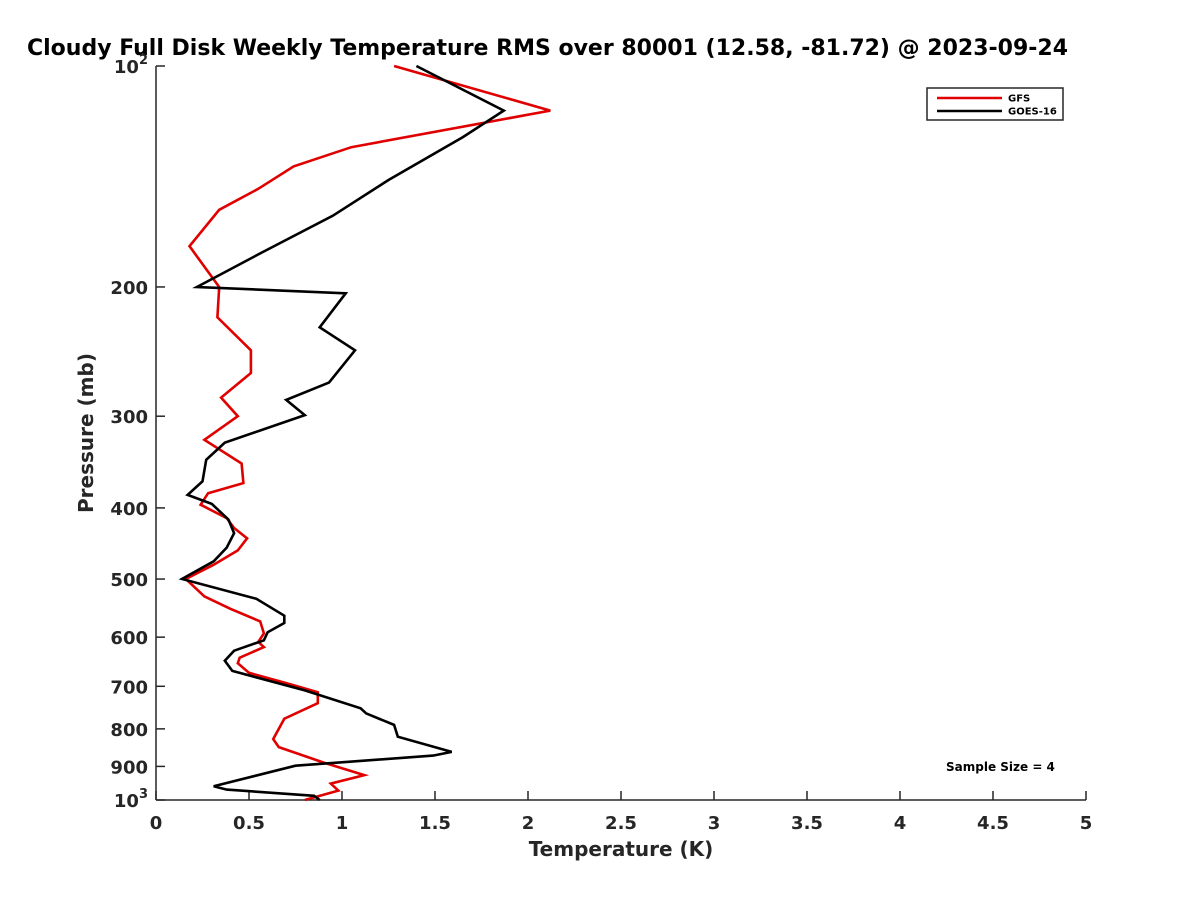 Image resolution: width=1200 pixels, height=900 pixels. I want to click on y-tick-label: 900, so click(129, 767).